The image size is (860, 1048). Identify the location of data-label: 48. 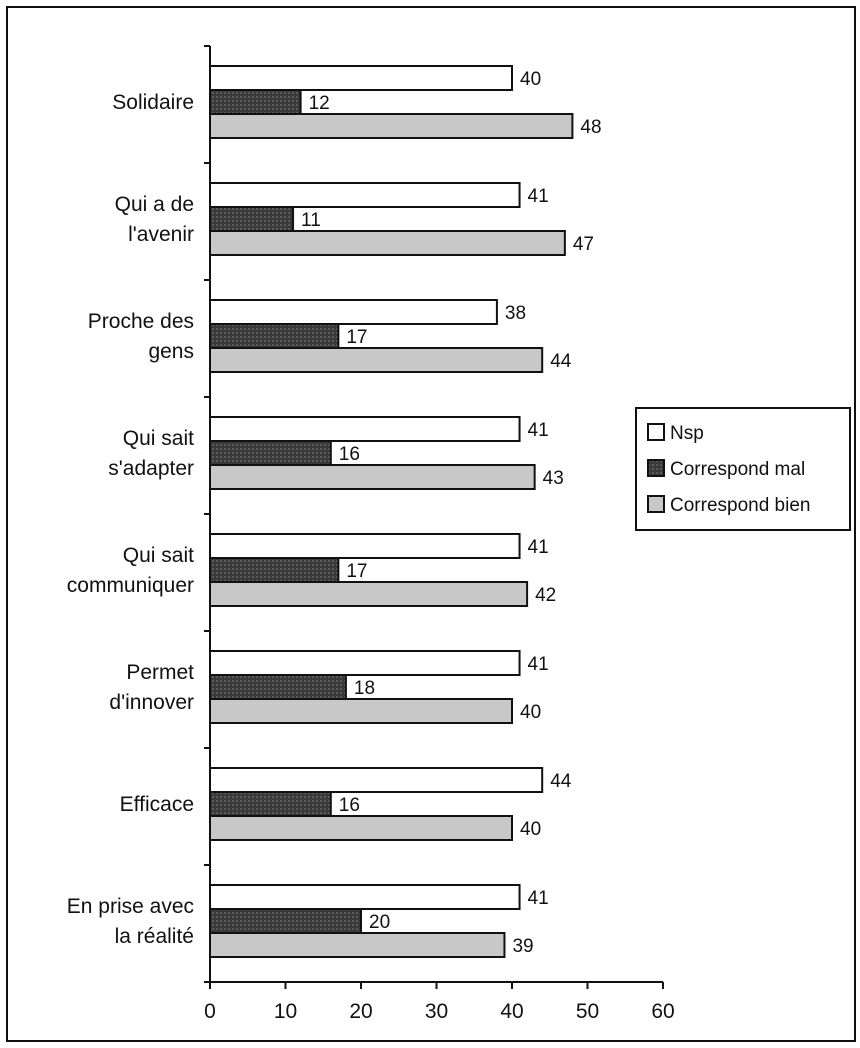
(590, 127).